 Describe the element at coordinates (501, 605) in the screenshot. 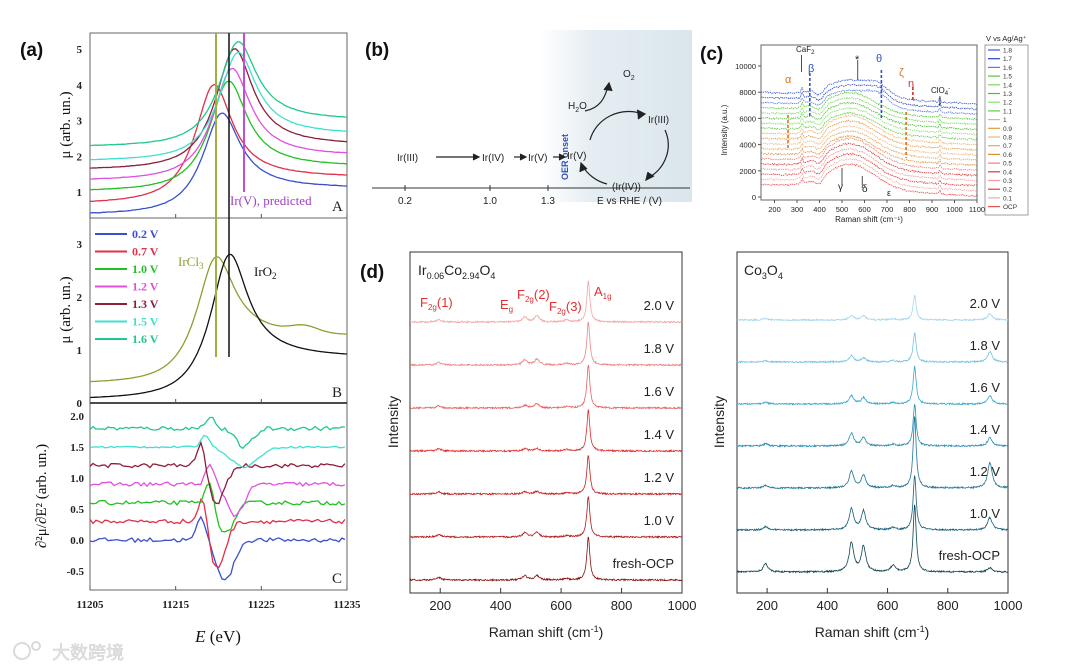

I see `x-tick-label-d: 400` at that location.